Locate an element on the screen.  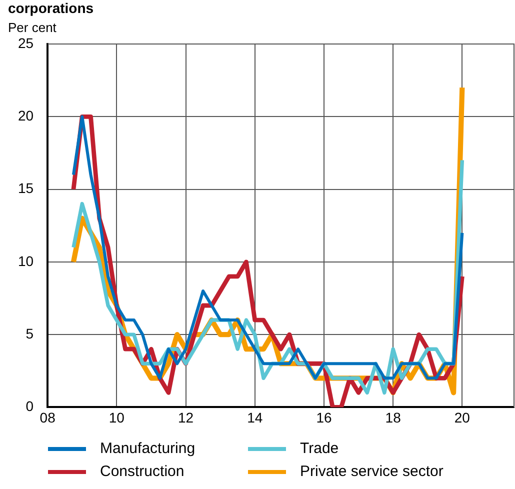
y-tick-label: 0 is located at coordinates (30, 406).